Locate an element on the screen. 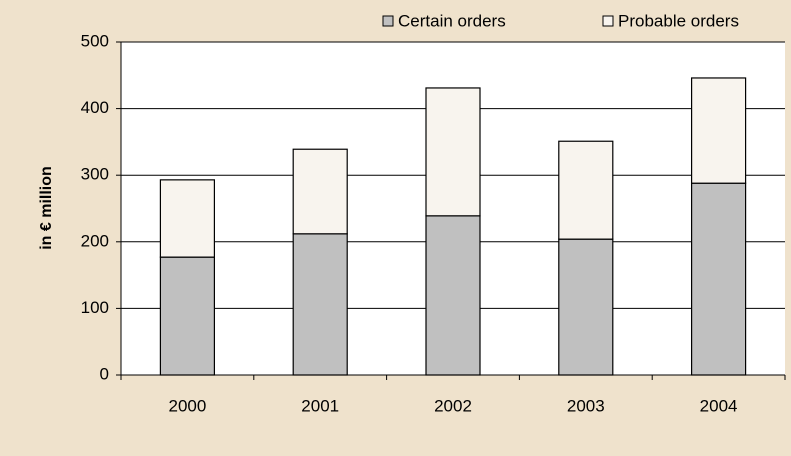 This screenshot has width=791, height=456. x-tick-label: 2003 is located at coordinates (586, 405).